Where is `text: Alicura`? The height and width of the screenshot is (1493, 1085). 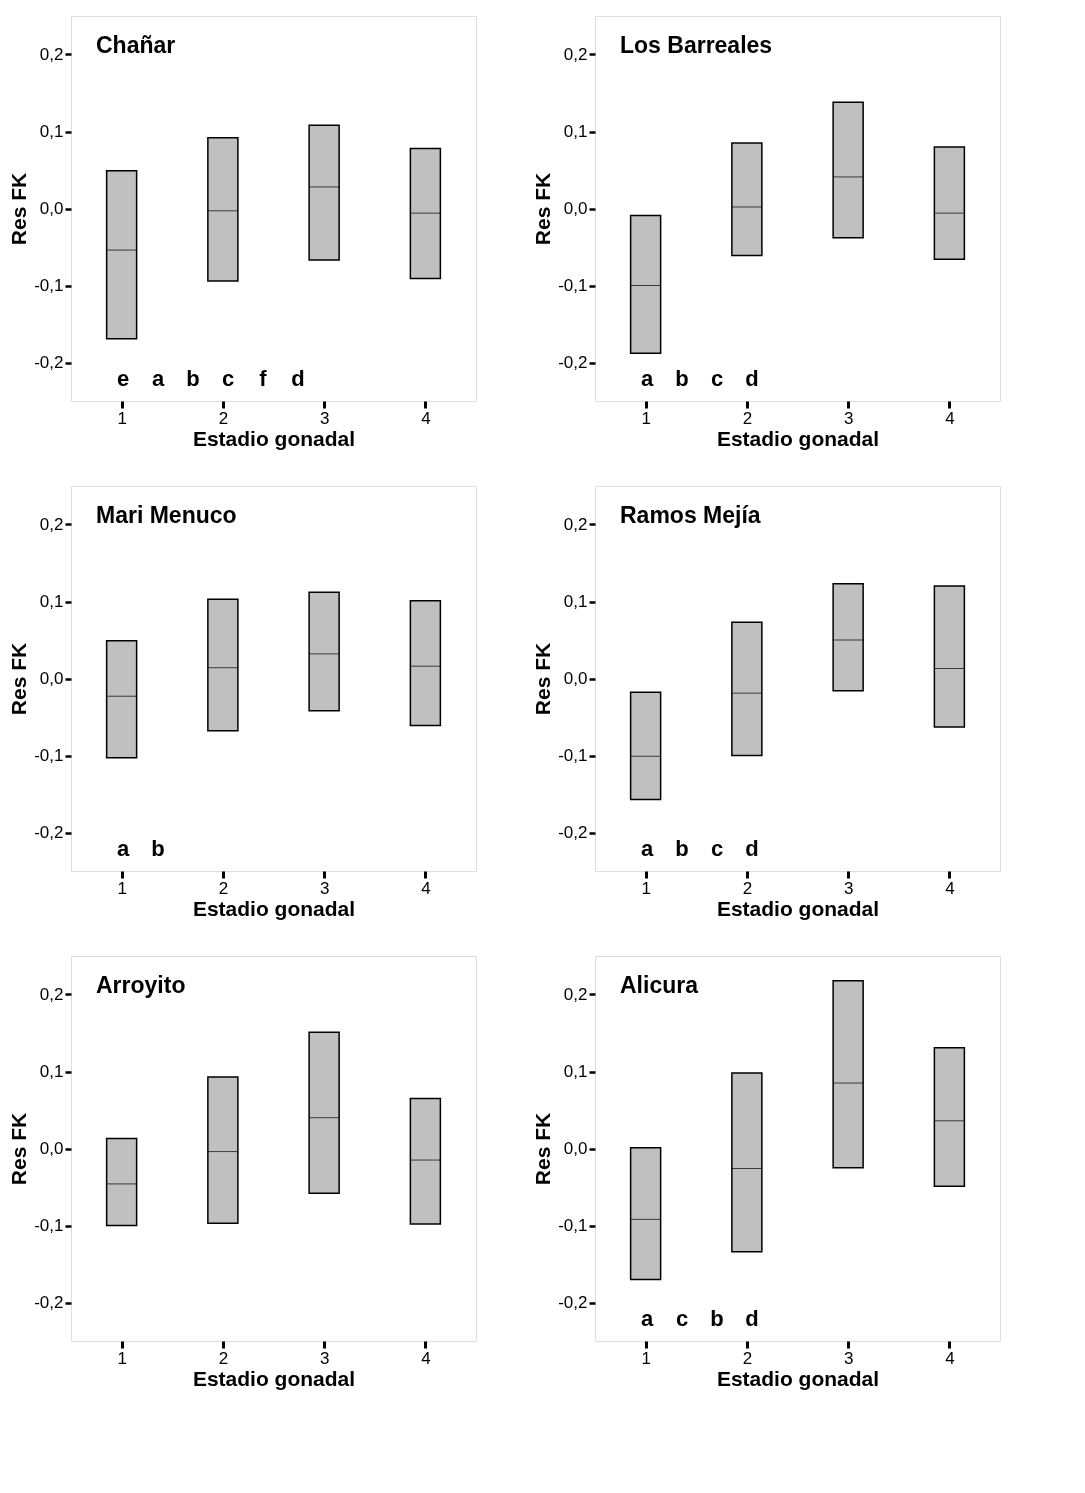 text: Alicura is located at coordinates (659, 985).